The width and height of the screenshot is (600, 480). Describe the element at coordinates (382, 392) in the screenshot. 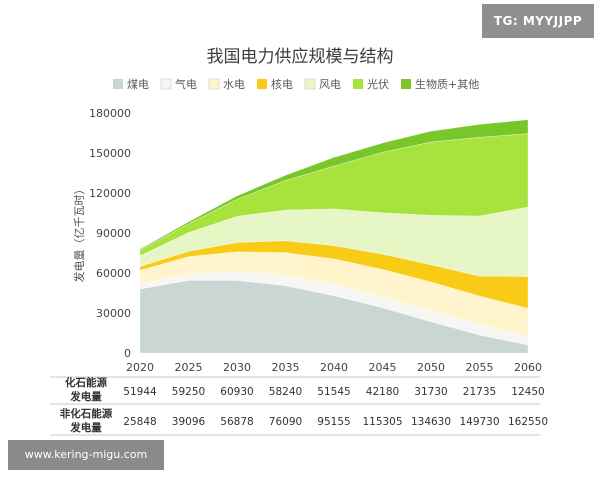

I see `table-cell: 42180` at that location.